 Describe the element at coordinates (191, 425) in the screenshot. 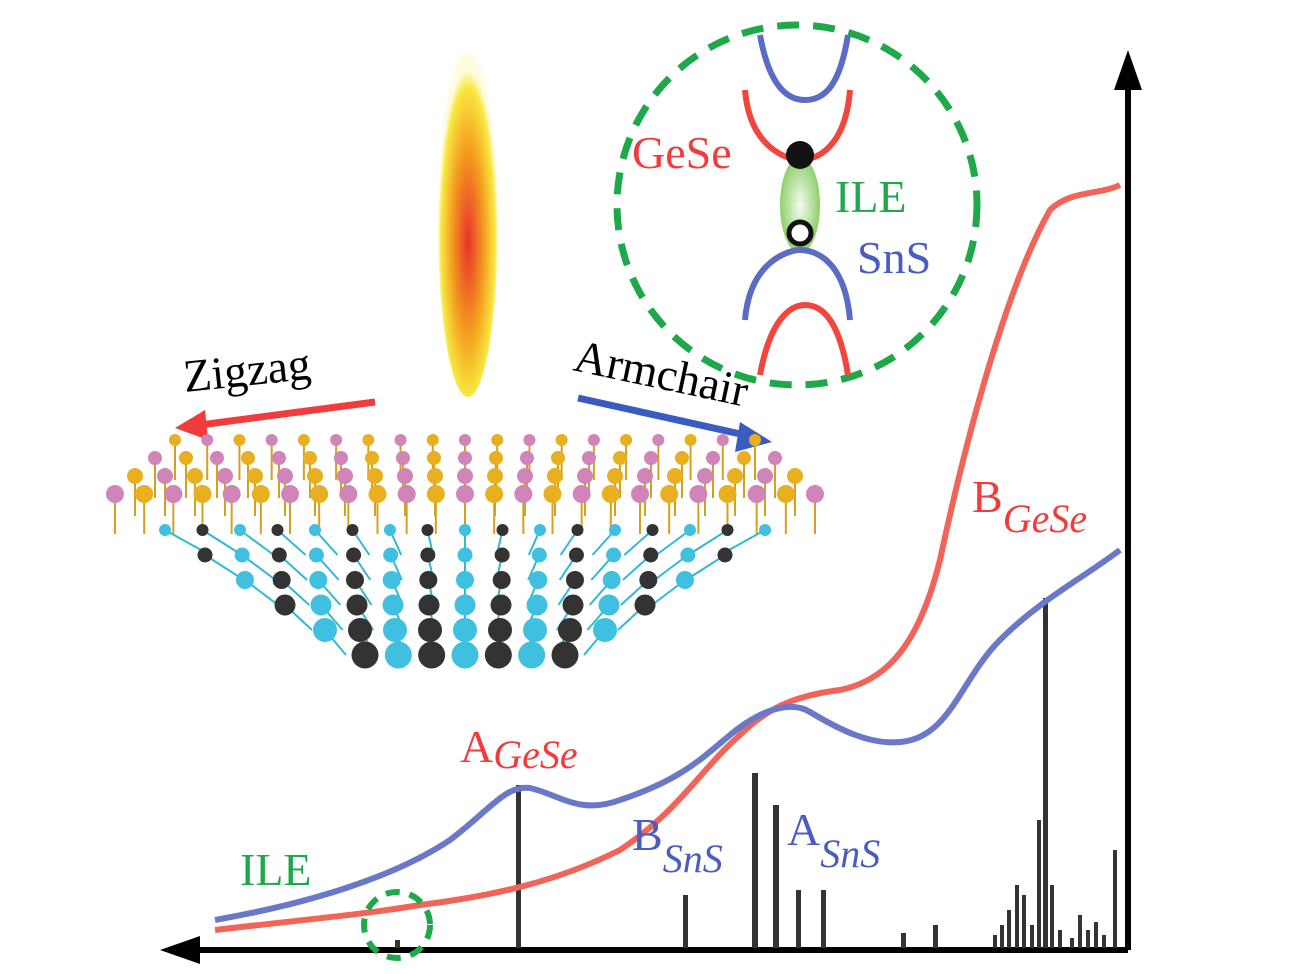

I see `zigzag-arrowhead` at that location.